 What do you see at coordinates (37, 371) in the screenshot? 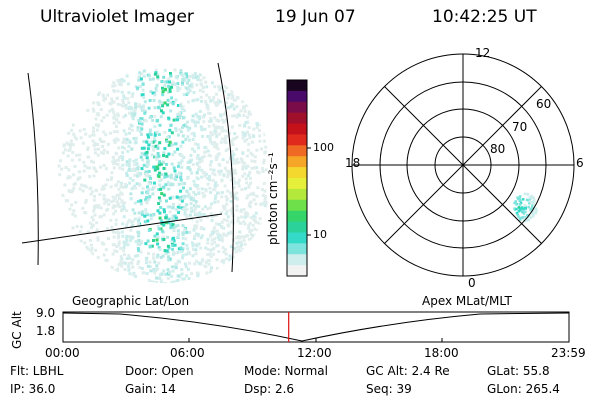
I see `filter-readout: Flt: LBHL` at bounding box center [37, 371].